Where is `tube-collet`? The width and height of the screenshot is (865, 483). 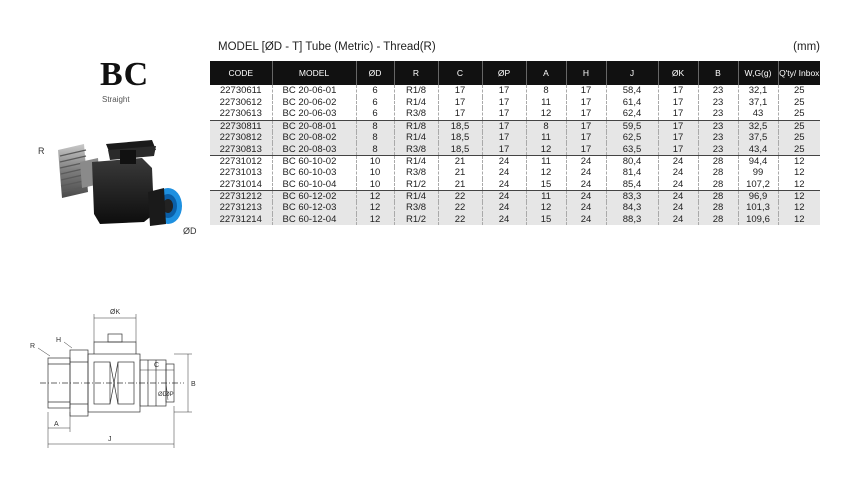 tube-collet is located at coordinates (165, 207).